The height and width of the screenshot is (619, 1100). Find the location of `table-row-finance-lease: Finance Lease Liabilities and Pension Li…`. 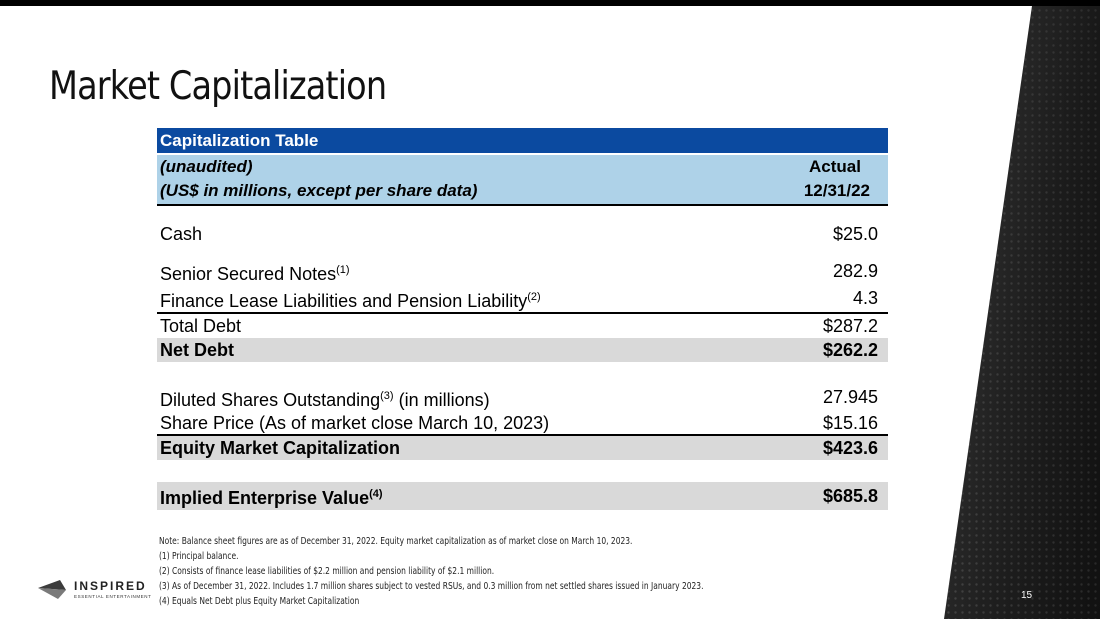

table-row-finance-lease: Finance Lease Liabilities and Pension Li… is located at coordinates (522, 300).